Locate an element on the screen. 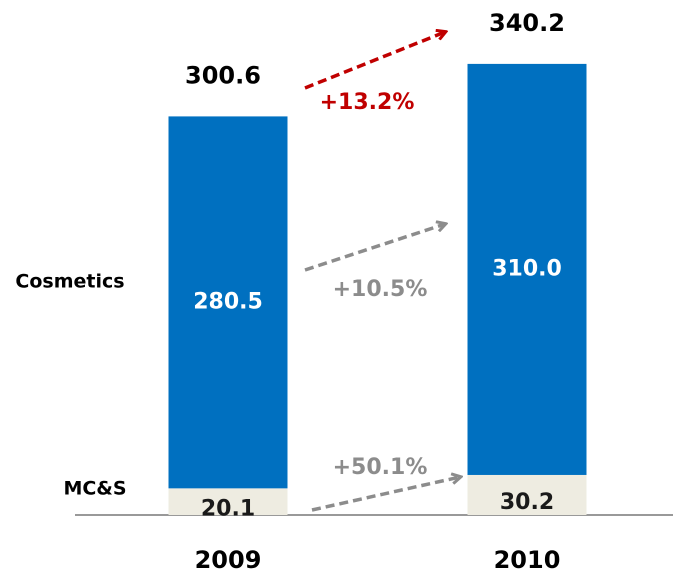 Image resolution: width=673 pixels, height=585 pixels. data-label: 280.5 is located at coordinates (228, 301).